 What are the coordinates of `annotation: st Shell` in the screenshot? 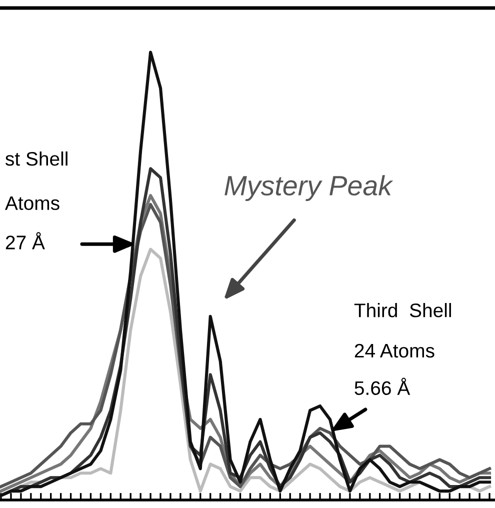 It's located at (36, 158).